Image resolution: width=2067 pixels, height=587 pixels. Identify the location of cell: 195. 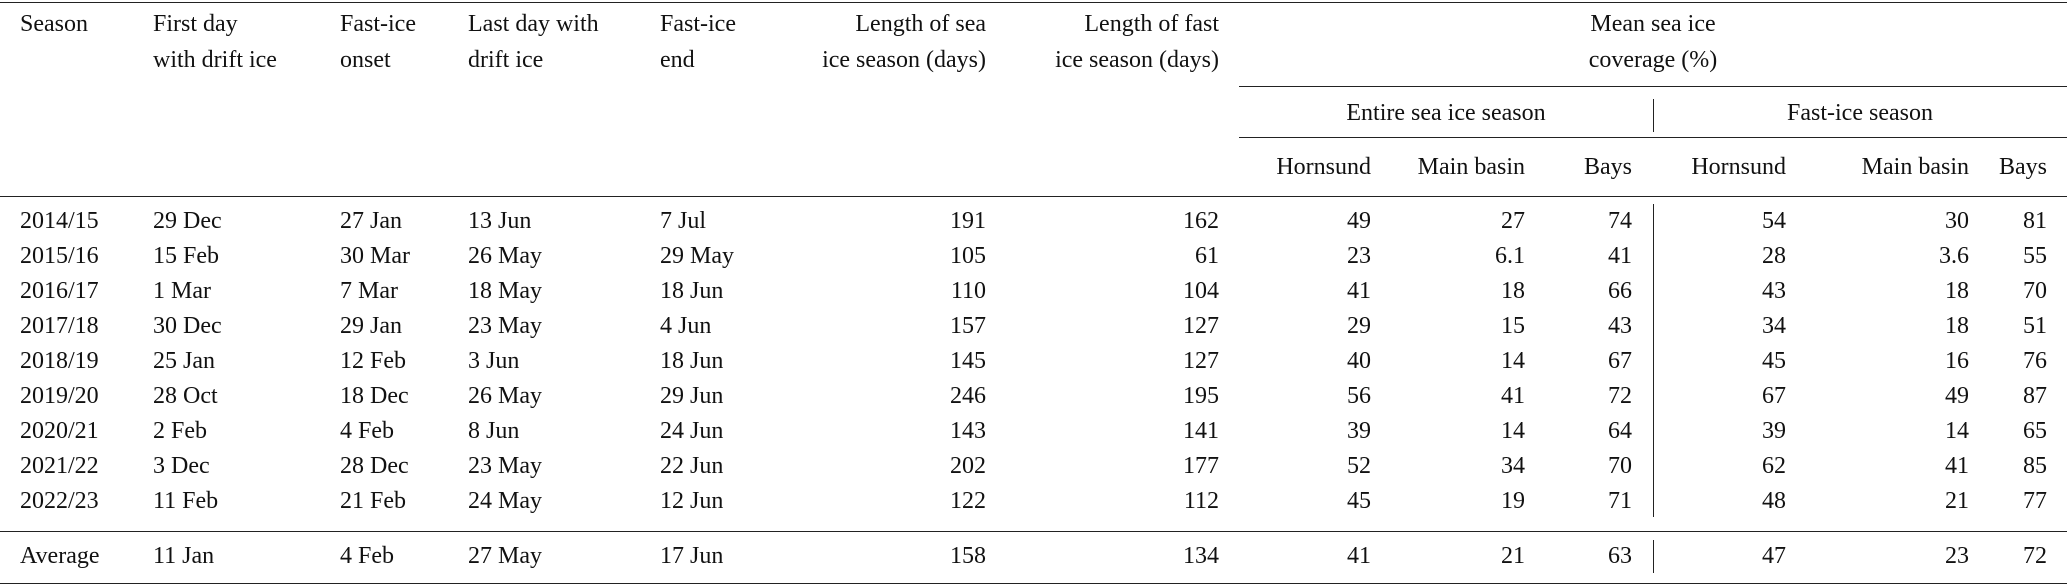
(1201, 395).